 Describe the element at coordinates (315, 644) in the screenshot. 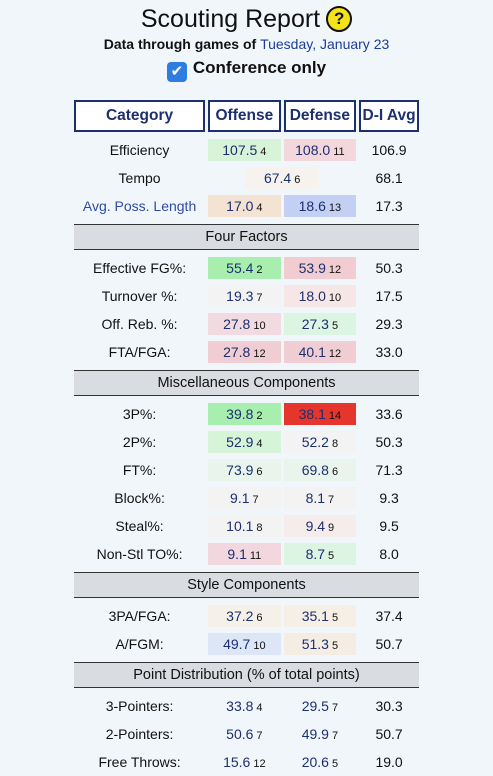

I see `defense-value: 51.3` at that location.